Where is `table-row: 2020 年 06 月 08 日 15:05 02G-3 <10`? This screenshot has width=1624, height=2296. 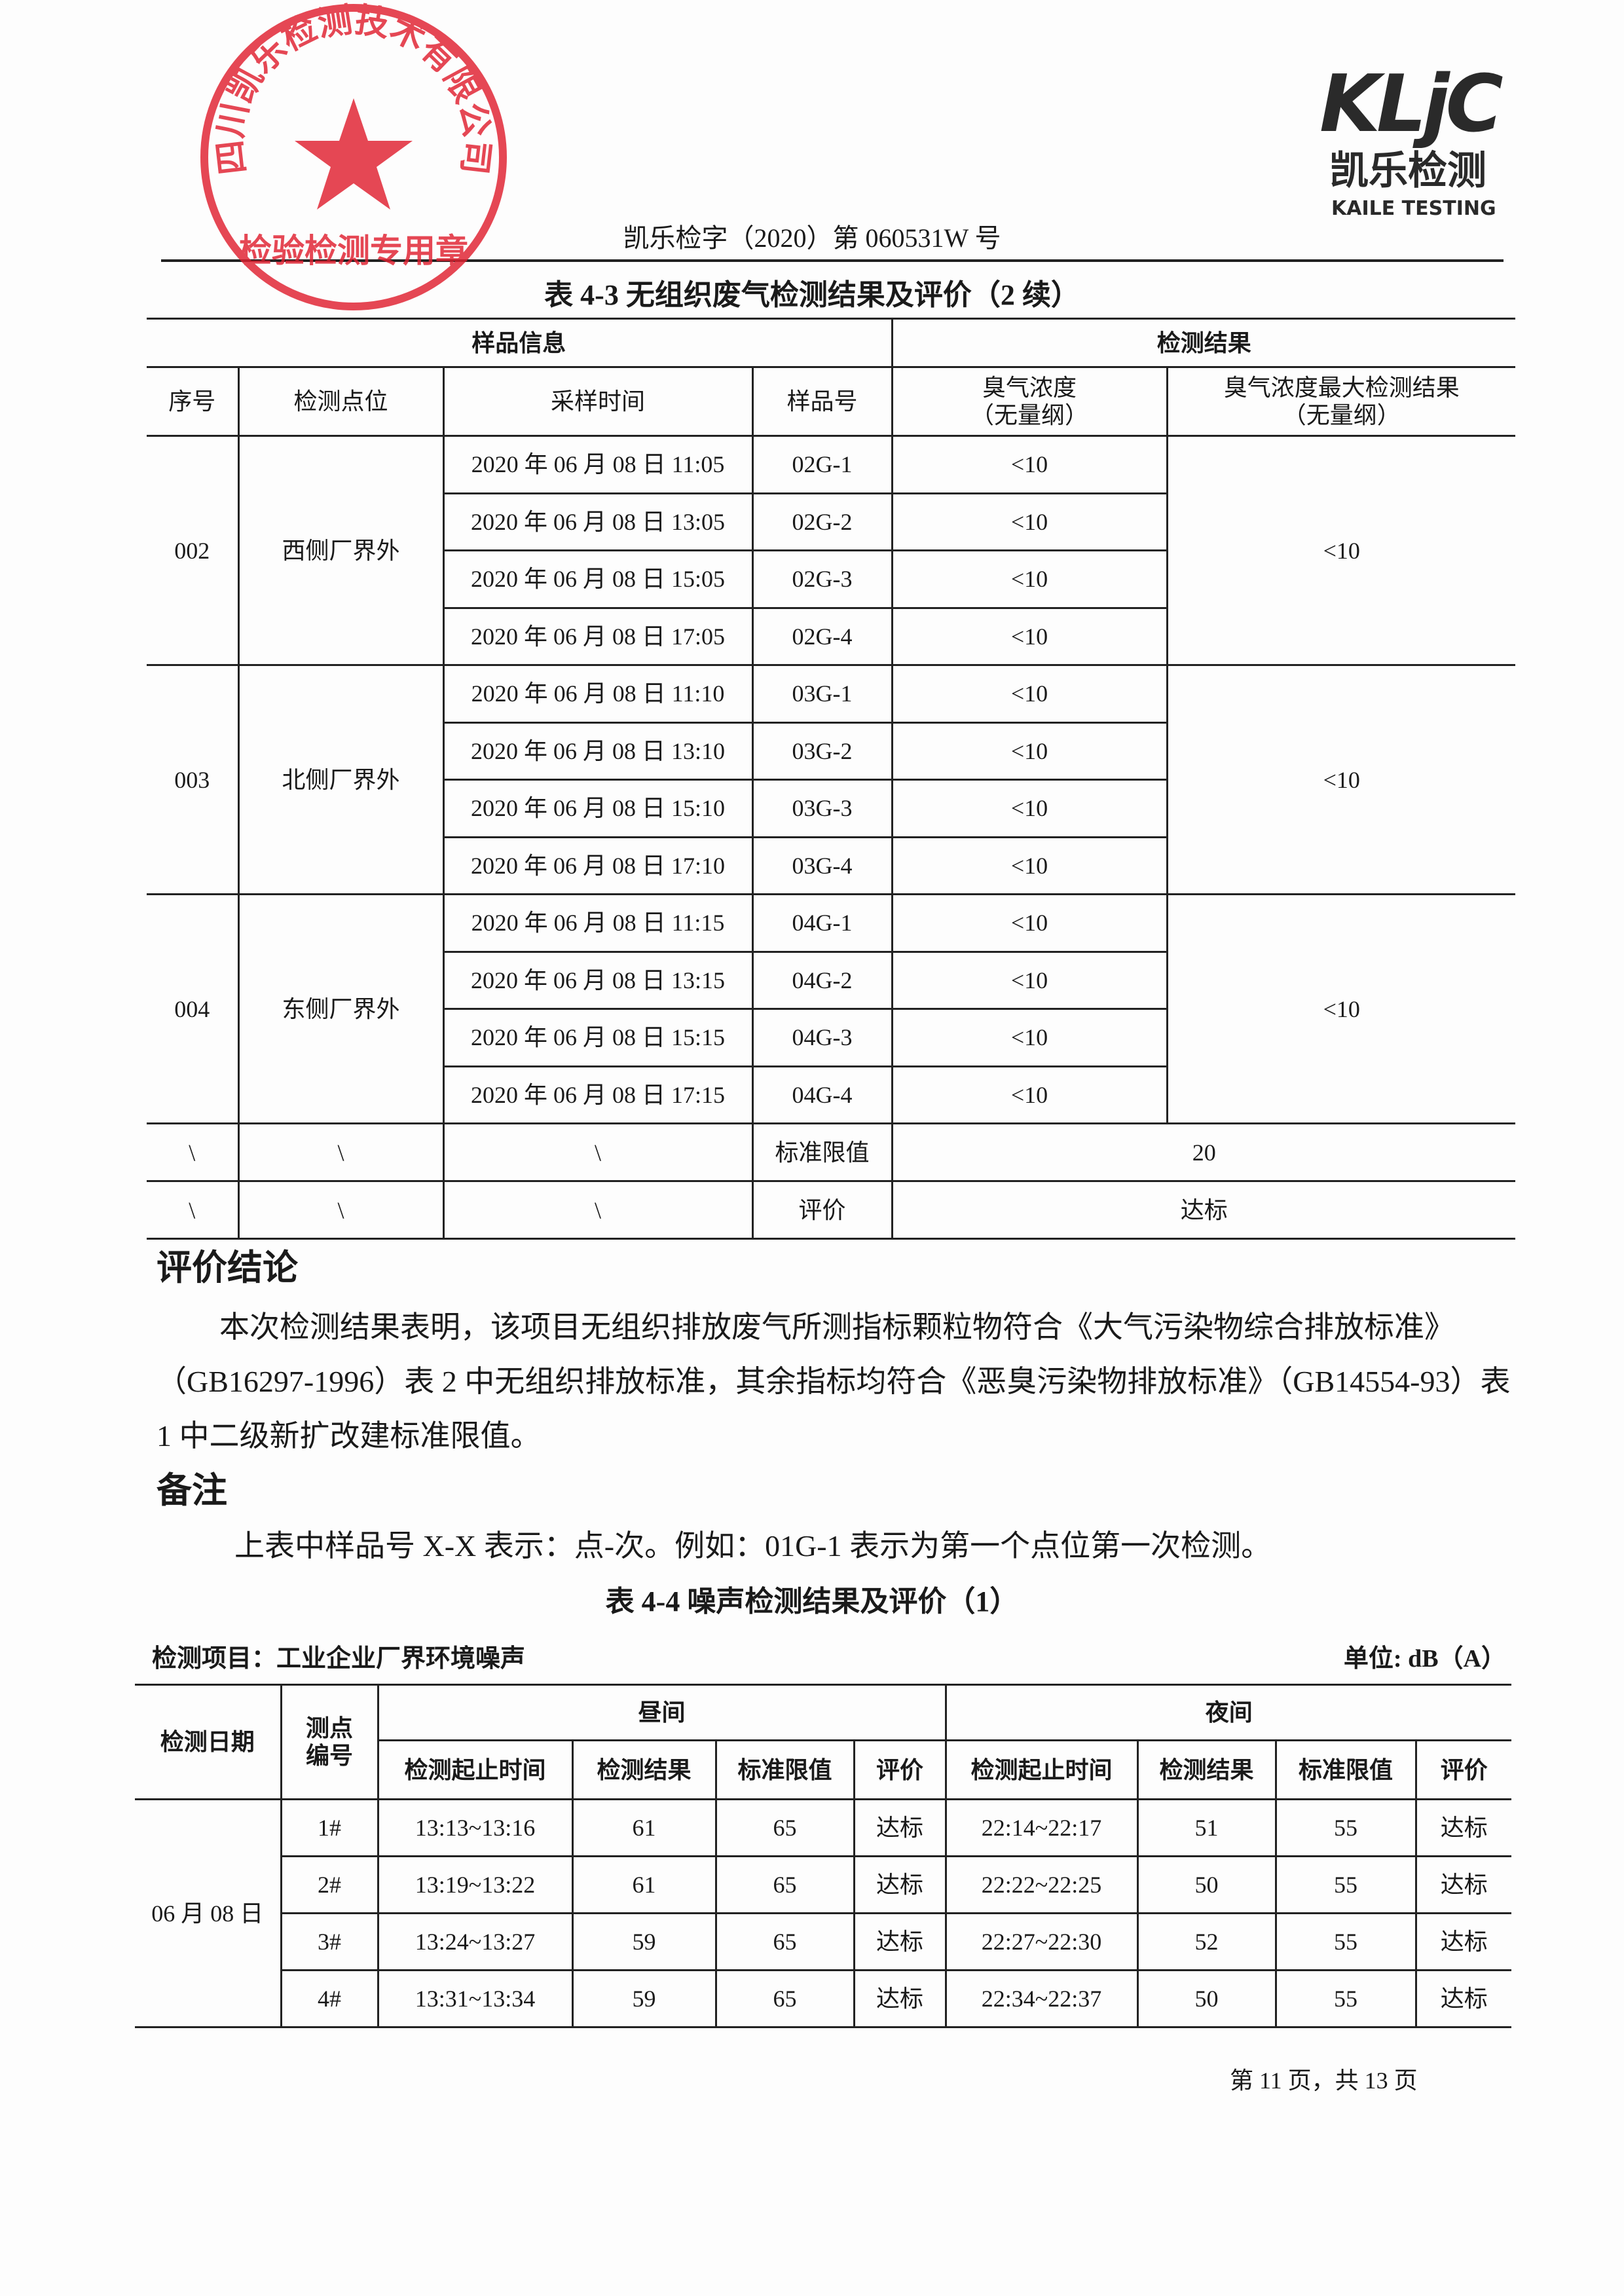
table-row: 2020 年 06 月 08 日 15:05 02G-3 <10 is located at coordinates (831, 579).